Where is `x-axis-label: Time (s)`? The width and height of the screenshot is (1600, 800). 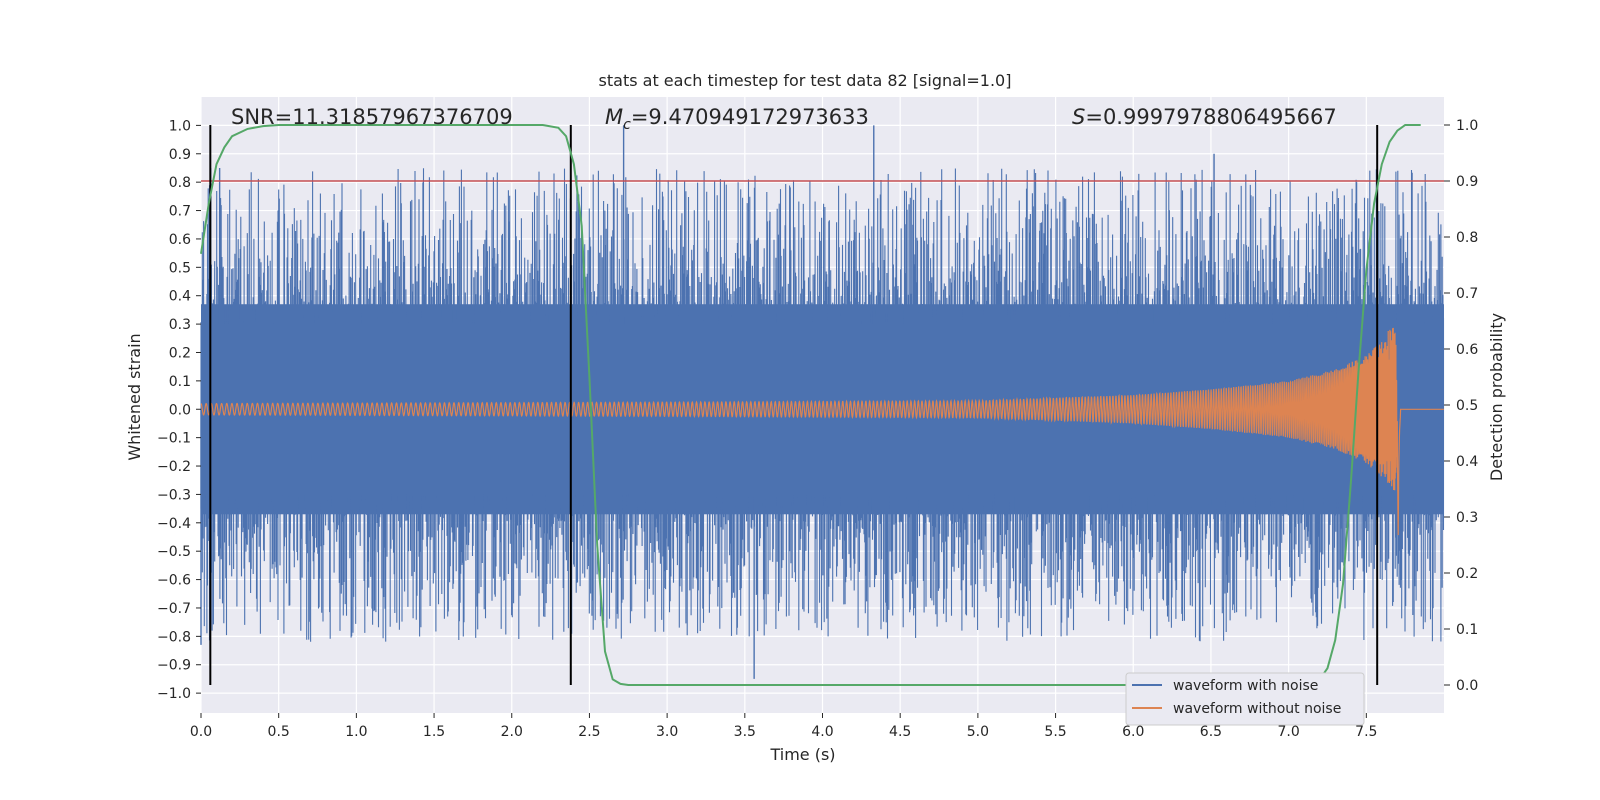
x-axis-label: Time (s) is located at coordinates (802, 754).